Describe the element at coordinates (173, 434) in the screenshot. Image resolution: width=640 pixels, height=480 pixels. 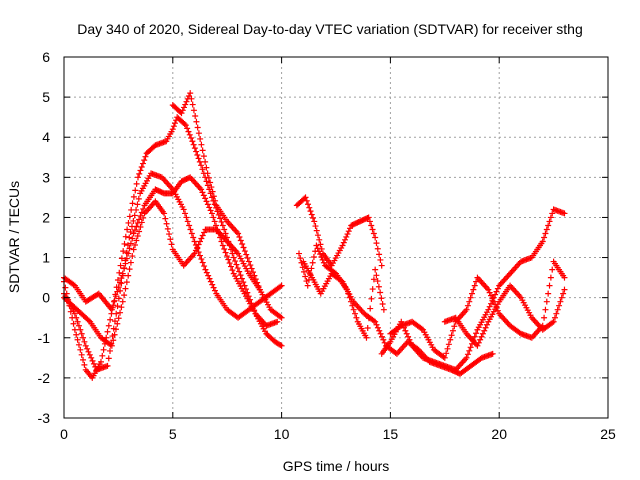
I see `x-tick-label: 5` at that location.